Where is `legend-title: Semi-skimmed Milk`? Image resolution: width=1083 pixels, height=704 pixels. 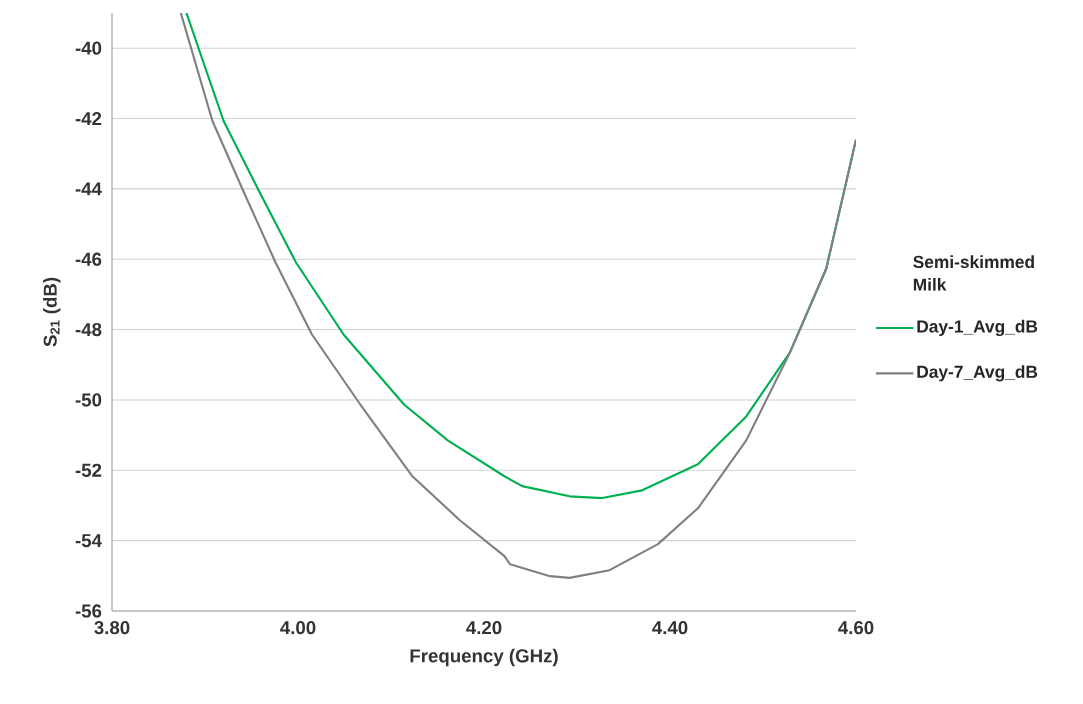
legend-title: Semi-skimmed Milk is located at coordinates (973, 273).